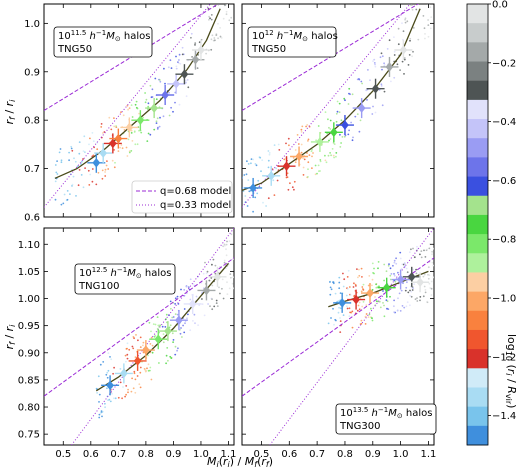  I want to click on legend: q=0.68 model q=0.33 model, so click(182, 197).